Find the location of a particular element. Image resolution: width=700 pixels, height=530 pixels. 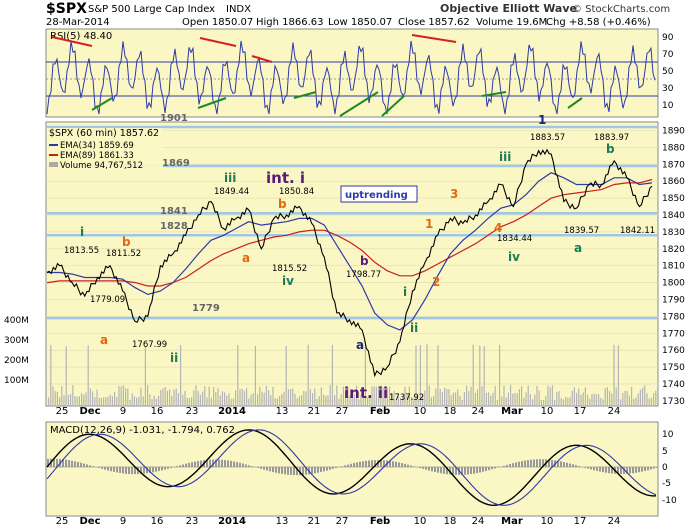

x-tick-label: Mar is located at coordinates (512, 521).